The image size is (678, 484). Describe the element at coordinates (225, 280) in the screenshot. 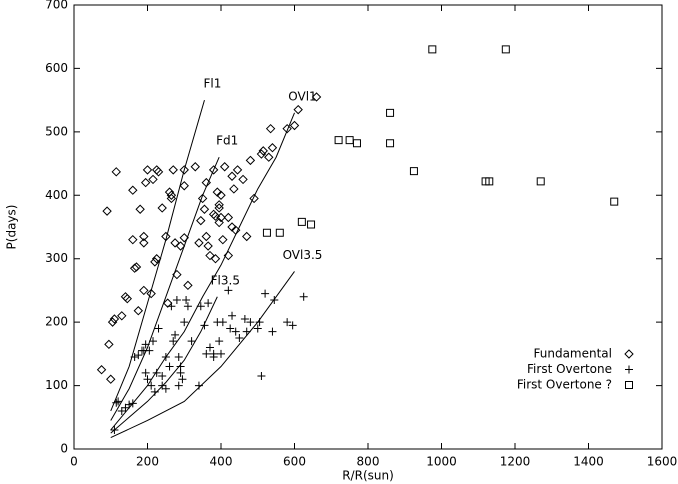

I see `line-label: Fl3.5` at that location.